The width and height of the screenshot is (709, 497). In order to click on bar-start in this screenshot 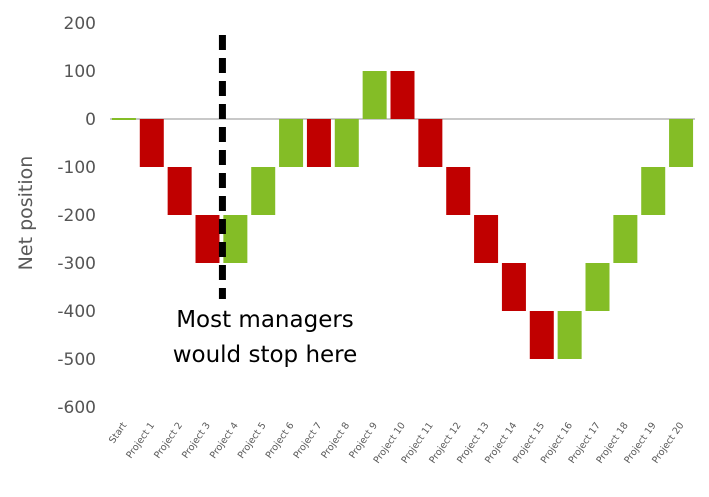, I will do `click(123, 119)`.